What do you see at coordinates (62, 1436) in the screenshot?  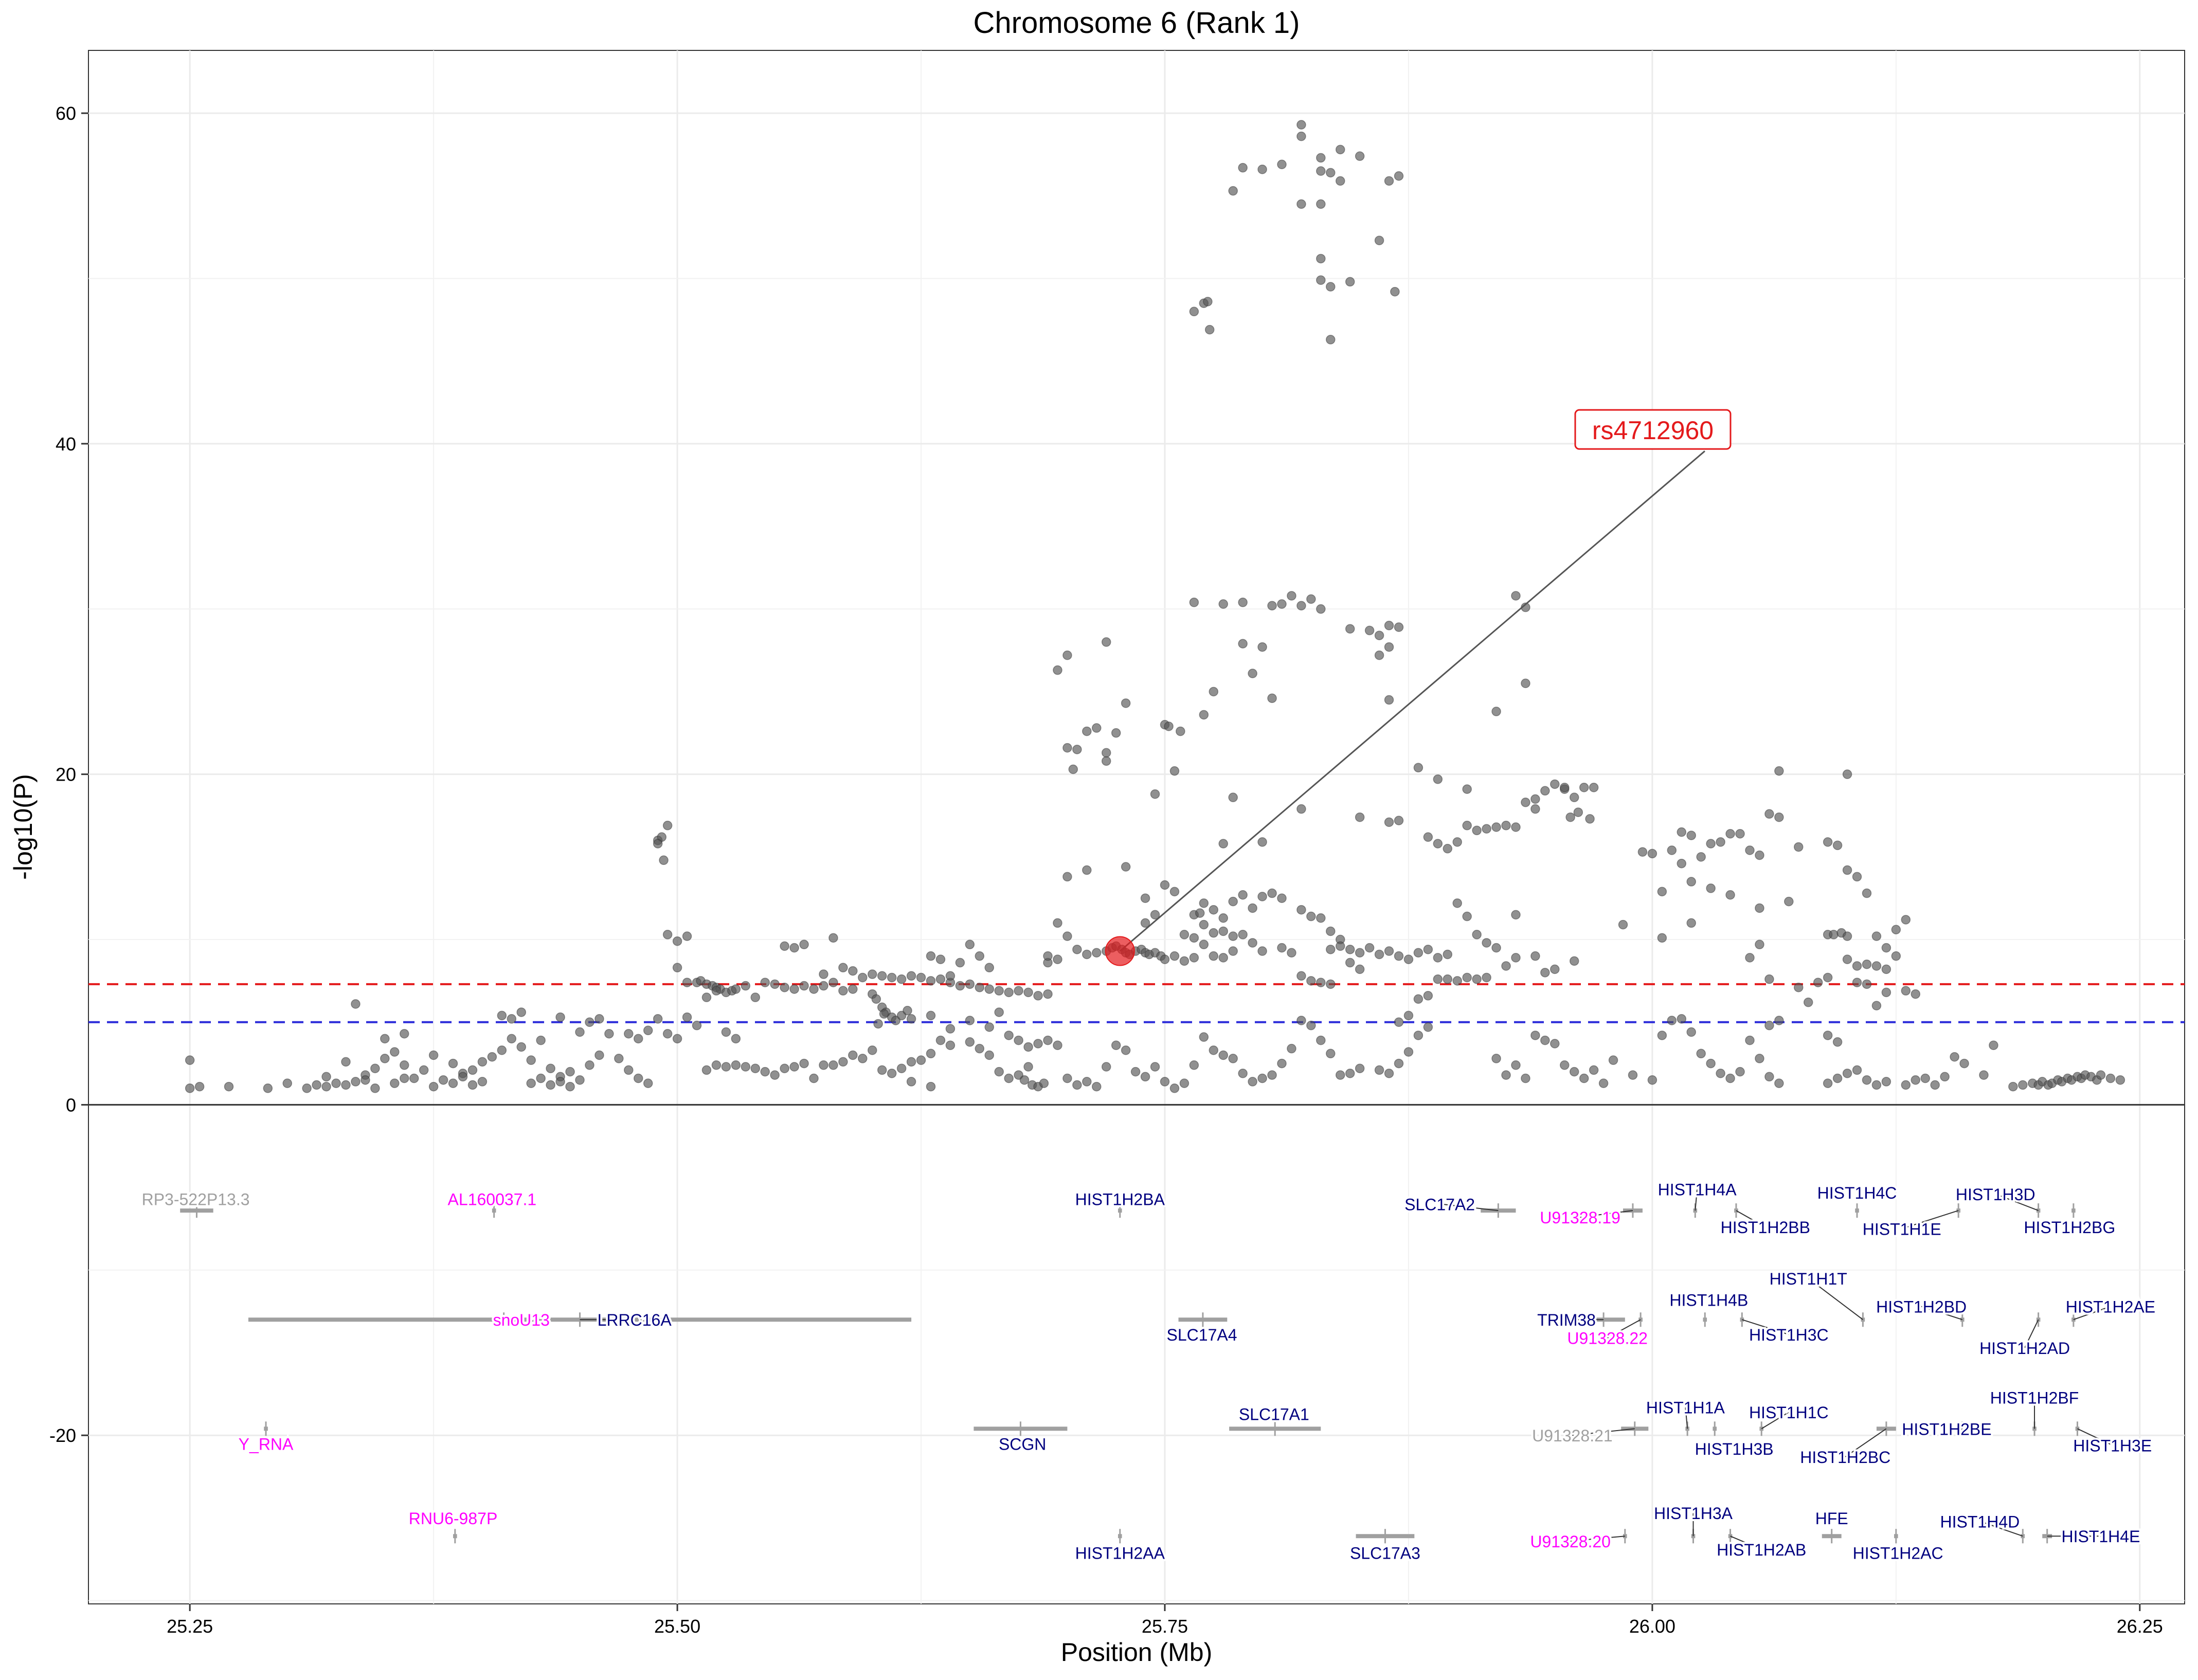 I see `y-tick-label: -20` at bounding box center [62, 1436].